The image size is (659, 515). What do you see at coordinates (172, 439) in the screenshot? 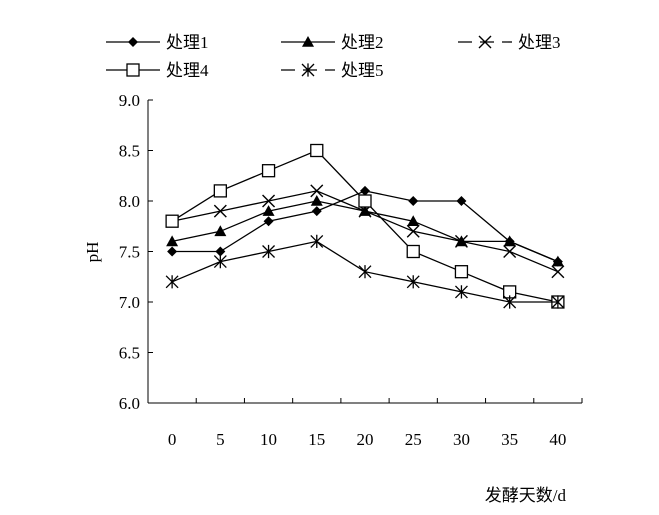
I see `x-tick-label: 0` at bounding box center [172, 439].